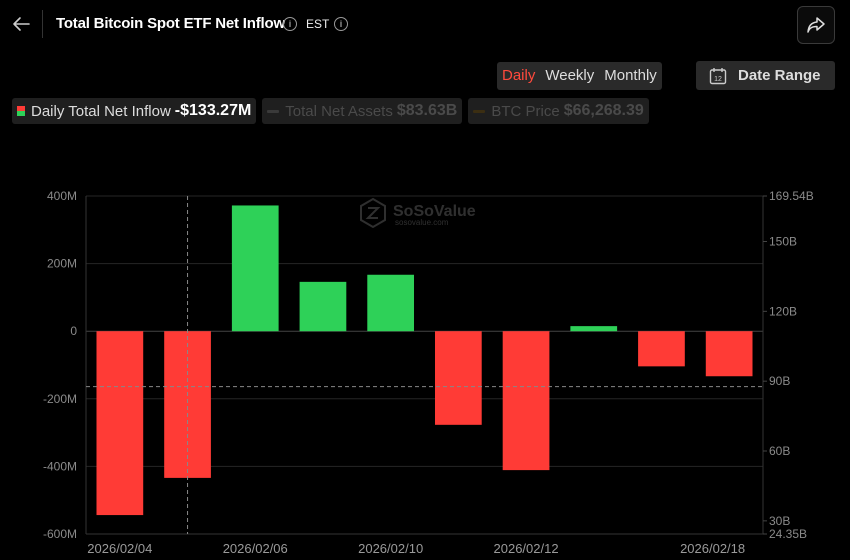 The height and width of the screenshot is (560, 850). I want to click on info-icon: i, so click(290, 24).